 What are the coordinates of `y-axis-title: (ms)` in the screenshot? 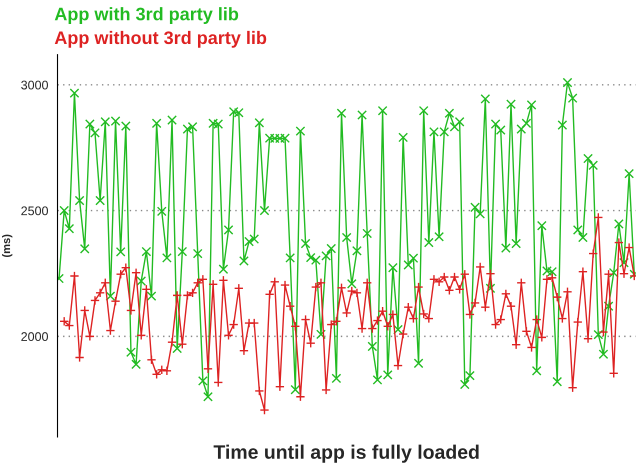 It's located at (7, 245).